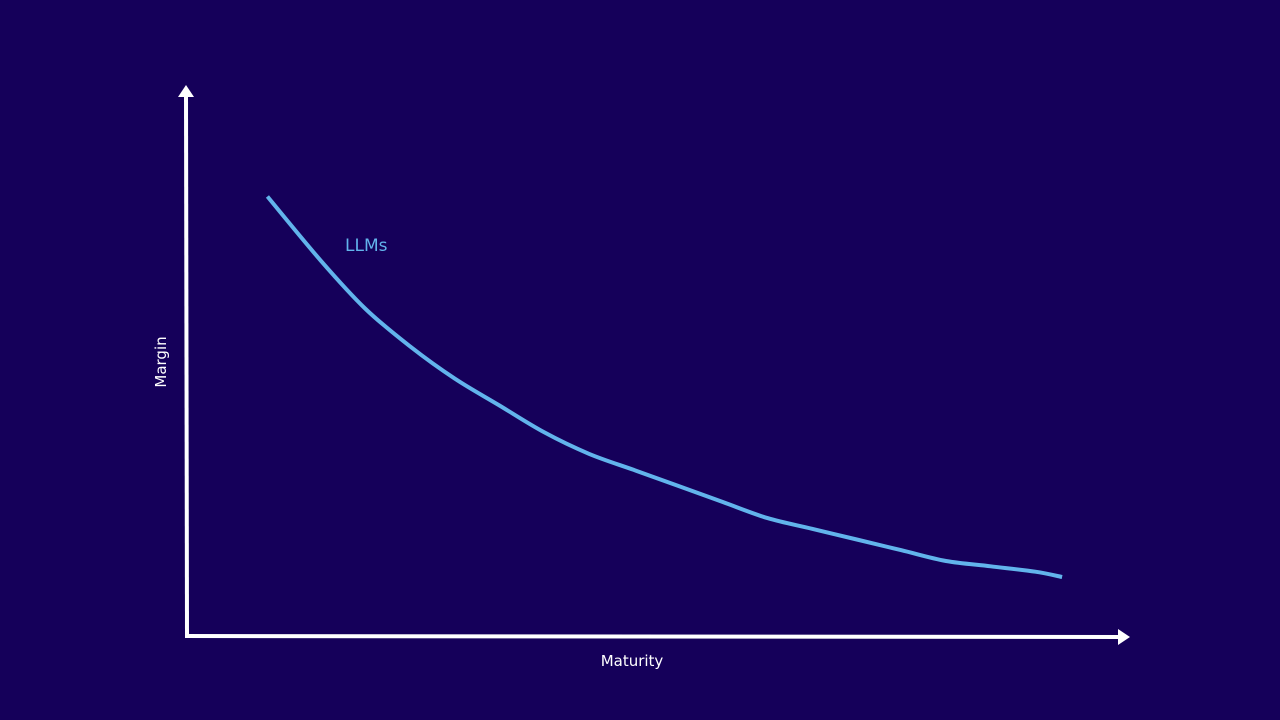 The height and width of the screenshot is (720, 1280). What do you see at coordinates (186, 364) in the screenshot?
I see `y-axis-line` at bounding box center [186, 364].